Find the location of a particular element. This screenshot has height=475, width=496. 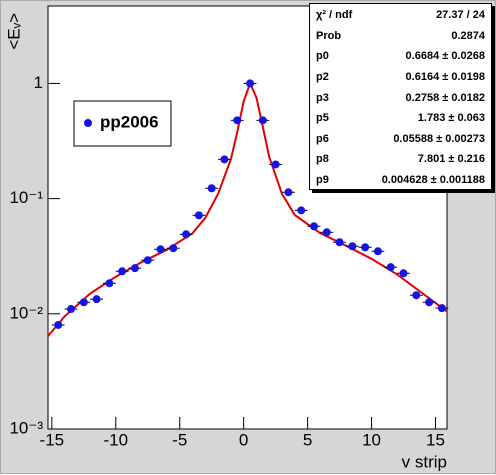

stats-row: p6 0.05588 ± 0.00273 is located at coordinates (400, 139).